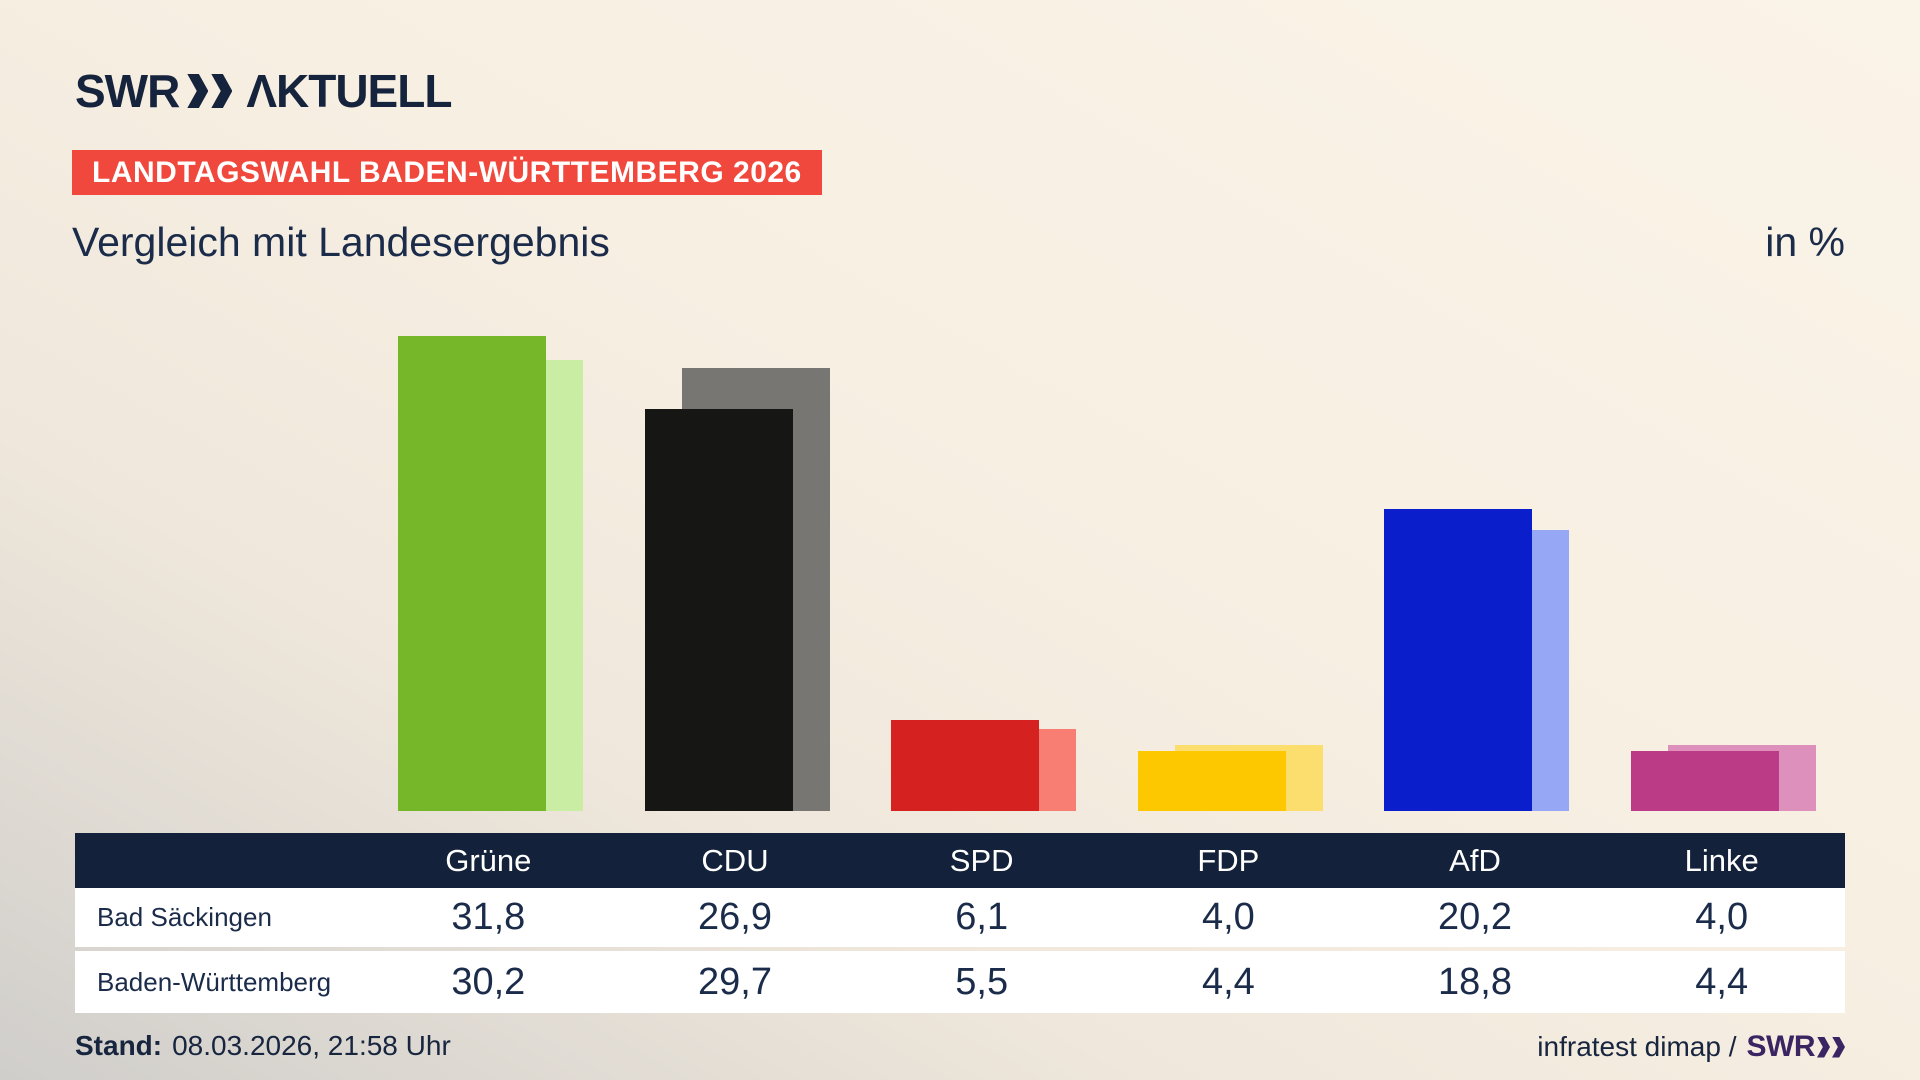 Image resolution: width=1920 pixels, height=1080 pixels. Describe the element at coordinates (1228, 981) in the screenshot. I see `value-fdp-baden-w-rttemberg: 4,4` at that location.